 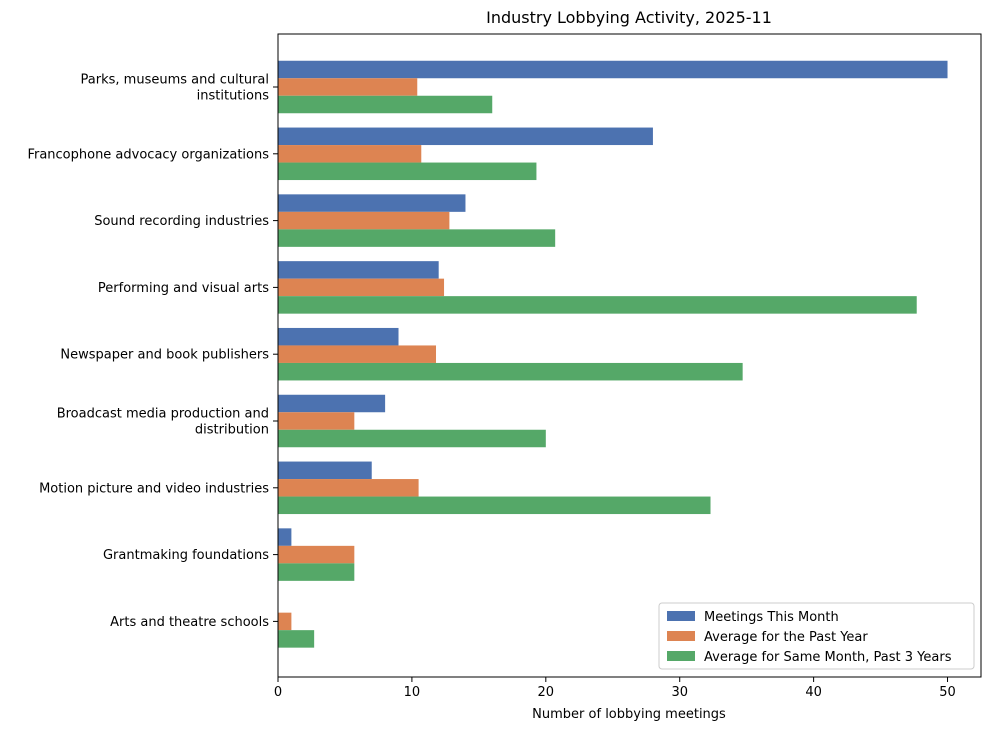 I want to click on x-tick-label: 30, so click(x=679, y=692).